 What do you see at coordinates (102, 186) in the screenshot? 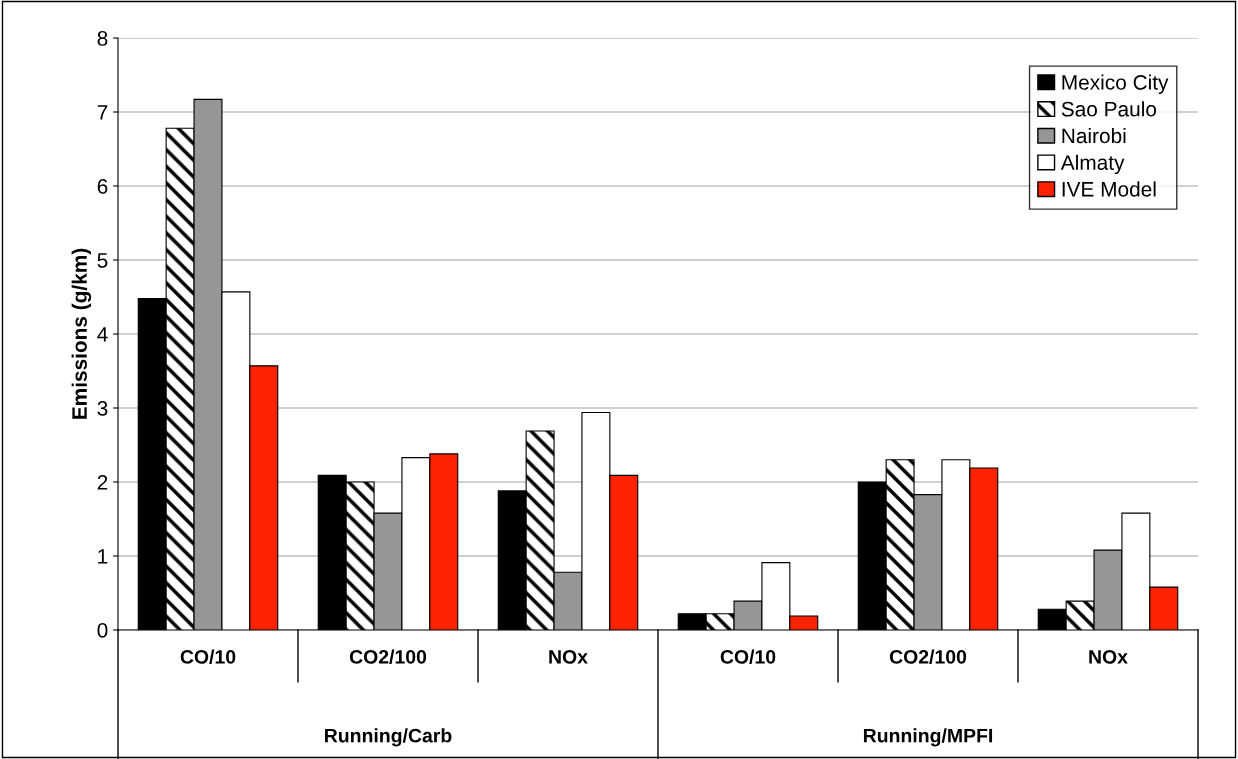
I see `y-tick-label: 6` at bounding box center [102, 186].